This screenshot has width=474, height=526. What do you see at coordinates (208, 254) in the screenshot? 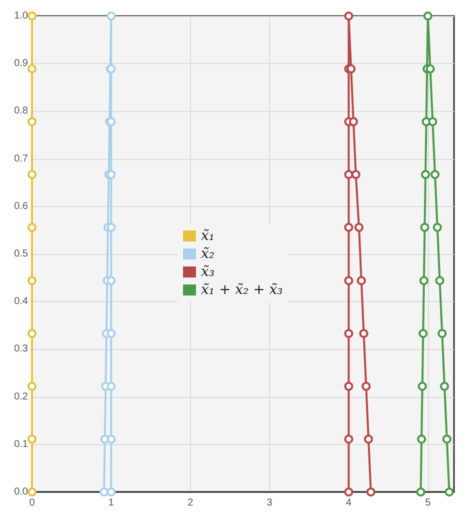
I see `legend-label: x̃₂` at bounding box center [208, 254].